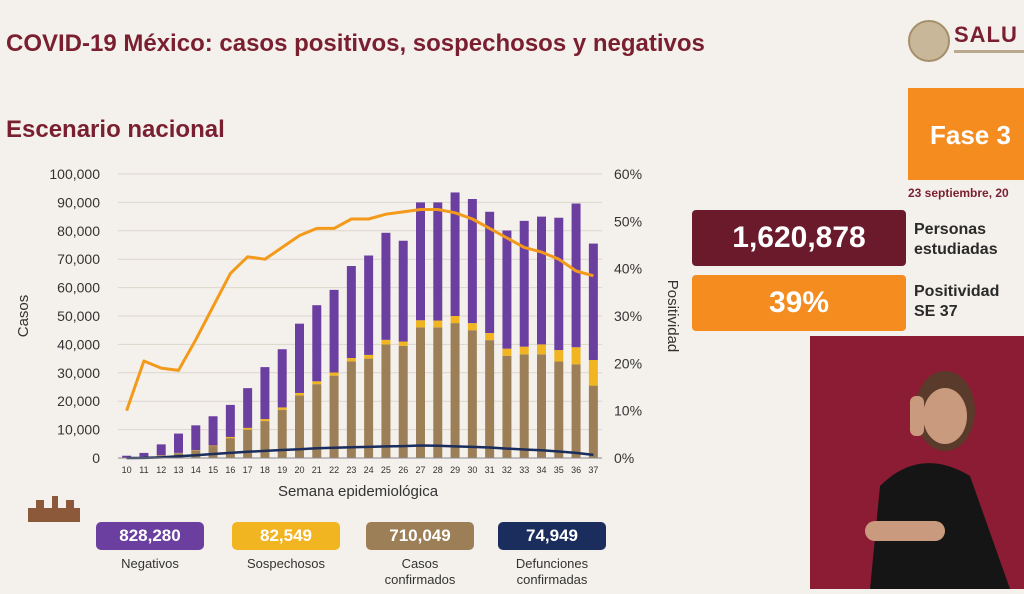  I want to click on x-tick-label: 34, so click(541, 470).